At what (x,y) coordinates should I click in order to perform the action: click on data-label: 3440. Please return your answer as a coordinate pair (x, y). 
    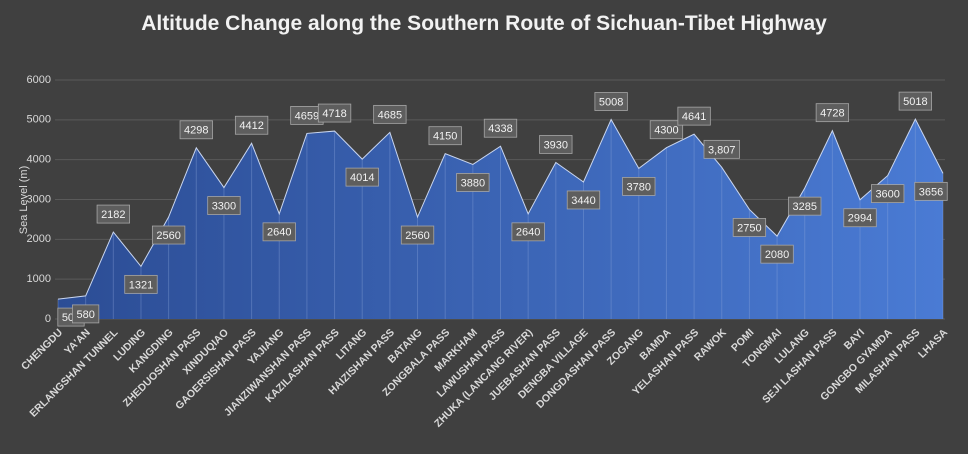
    Looking at the image, I should click on (583, 201).